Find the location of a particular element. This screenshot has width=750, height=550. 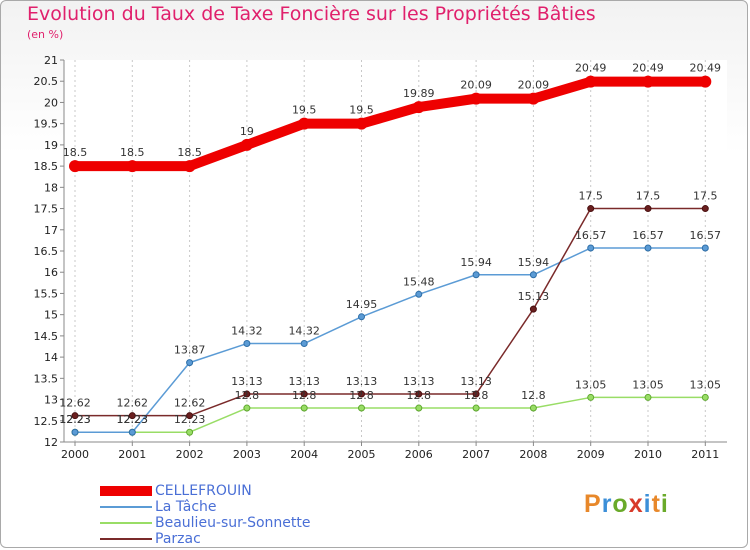

data-label: 20.09 is located at coordinates (534, 85).